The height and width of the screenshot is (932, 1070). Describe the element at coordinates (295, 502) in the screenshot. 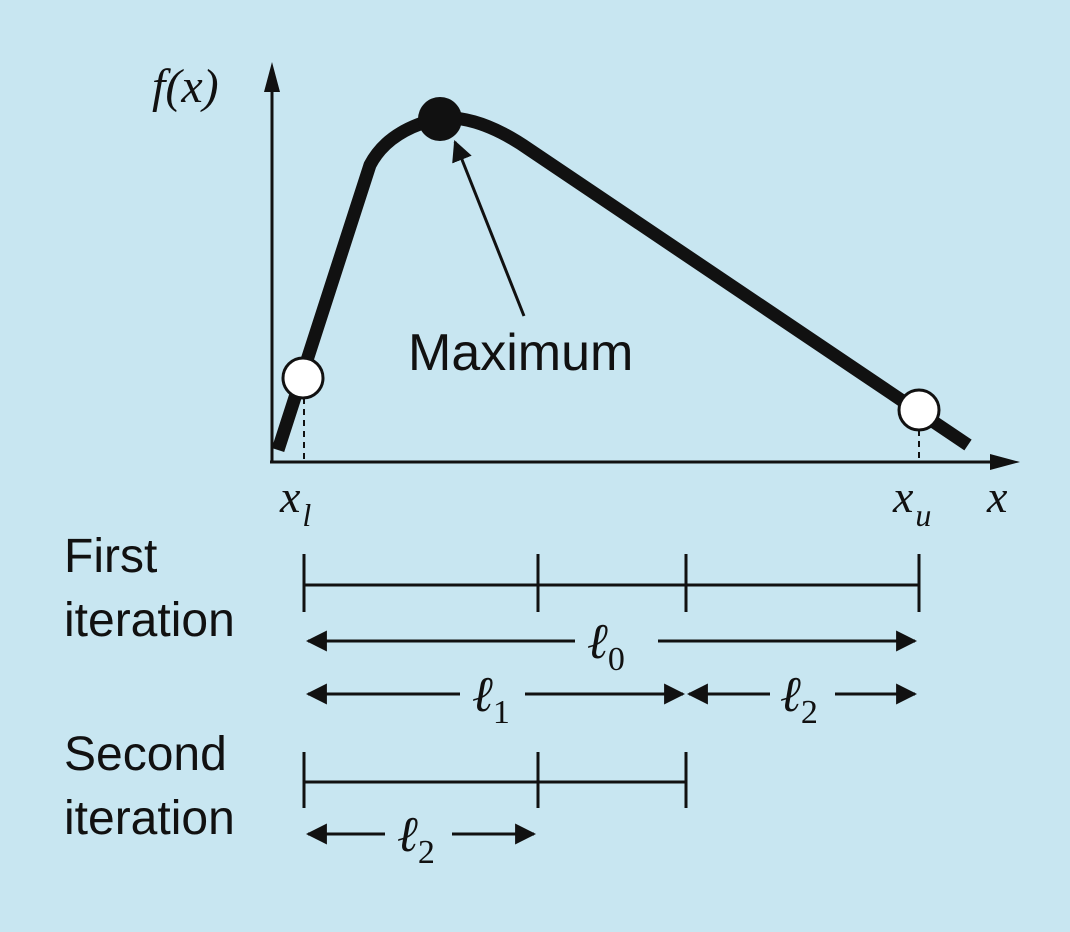

I see `lower-bound-label: xl` at that location.